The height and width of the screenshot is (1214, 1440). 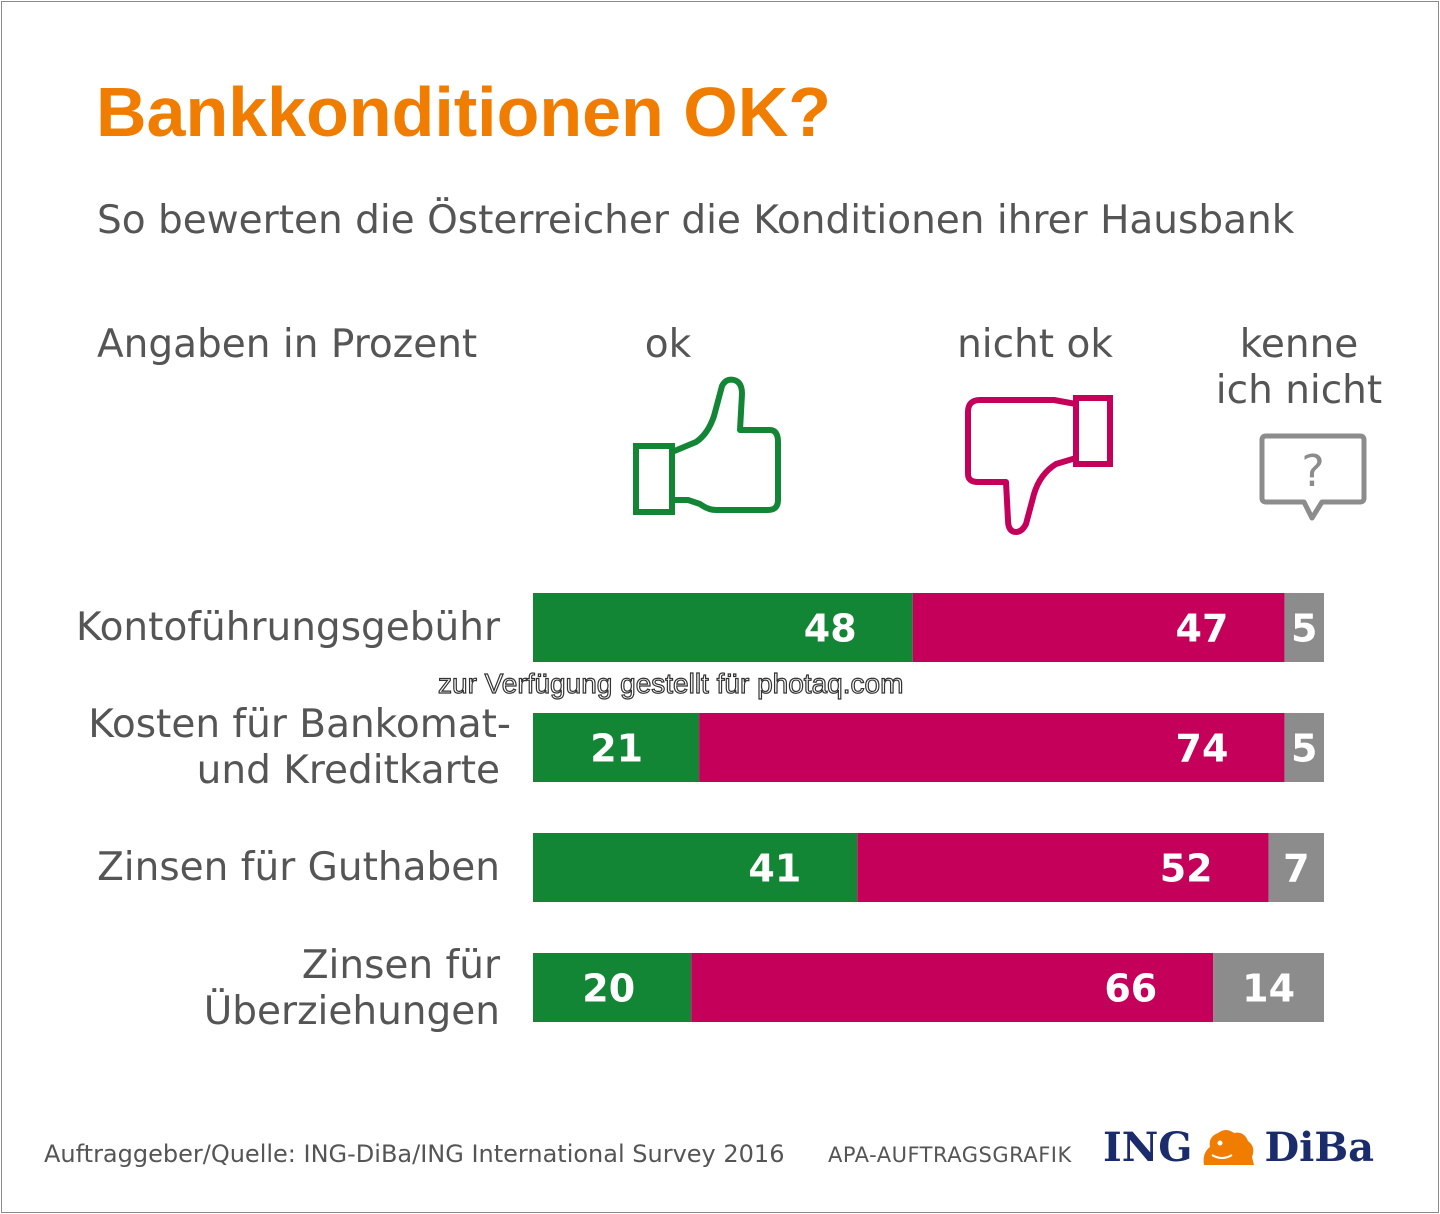 I want to click on bar-value-label-kenne: 14, so click(x=1268, y=989).